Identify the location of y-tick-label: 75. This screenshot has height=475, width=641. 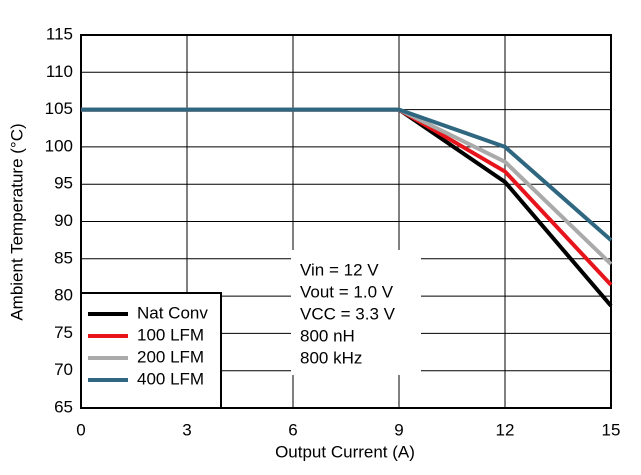
(63, 332).